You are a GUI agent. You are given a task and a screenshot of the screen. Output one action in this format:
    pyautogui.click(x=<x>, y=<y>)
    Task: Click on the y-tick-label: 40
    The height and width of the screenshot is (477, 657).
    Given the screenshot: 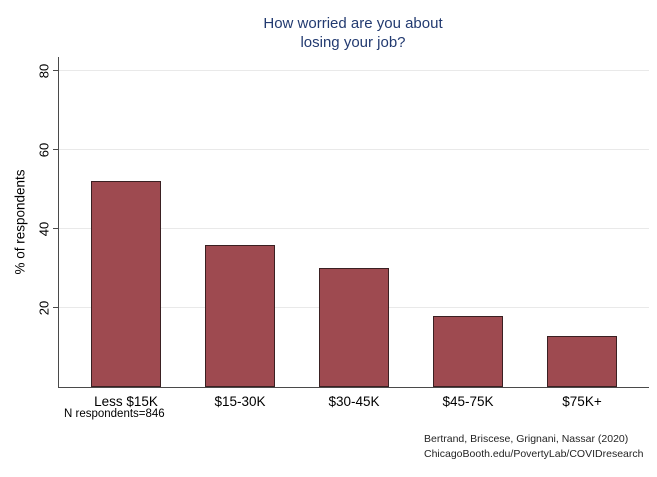 What is the action you would take?
    pyautogui.click(x=44, y=229)
    